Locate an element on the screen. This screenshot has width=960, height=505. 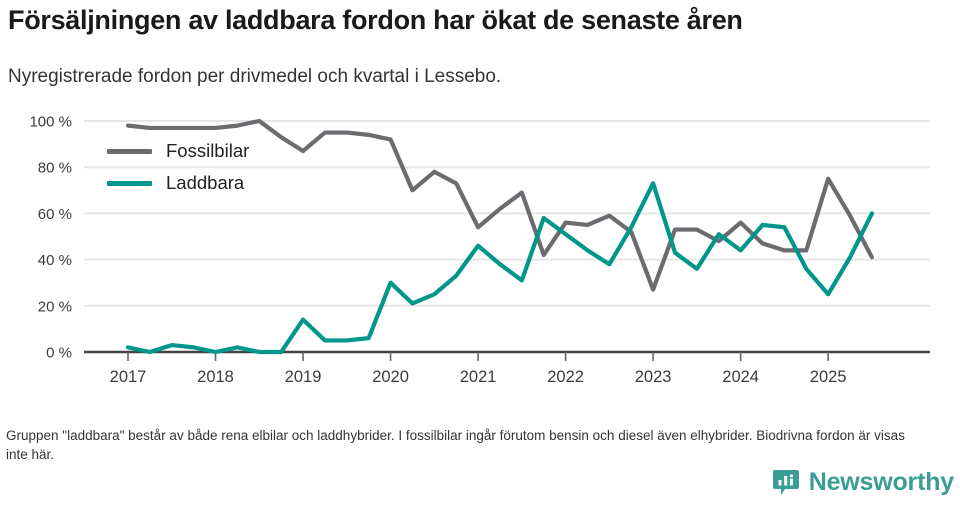
x-axis-tick-label: 2022 is located at coordinates (565, 377).